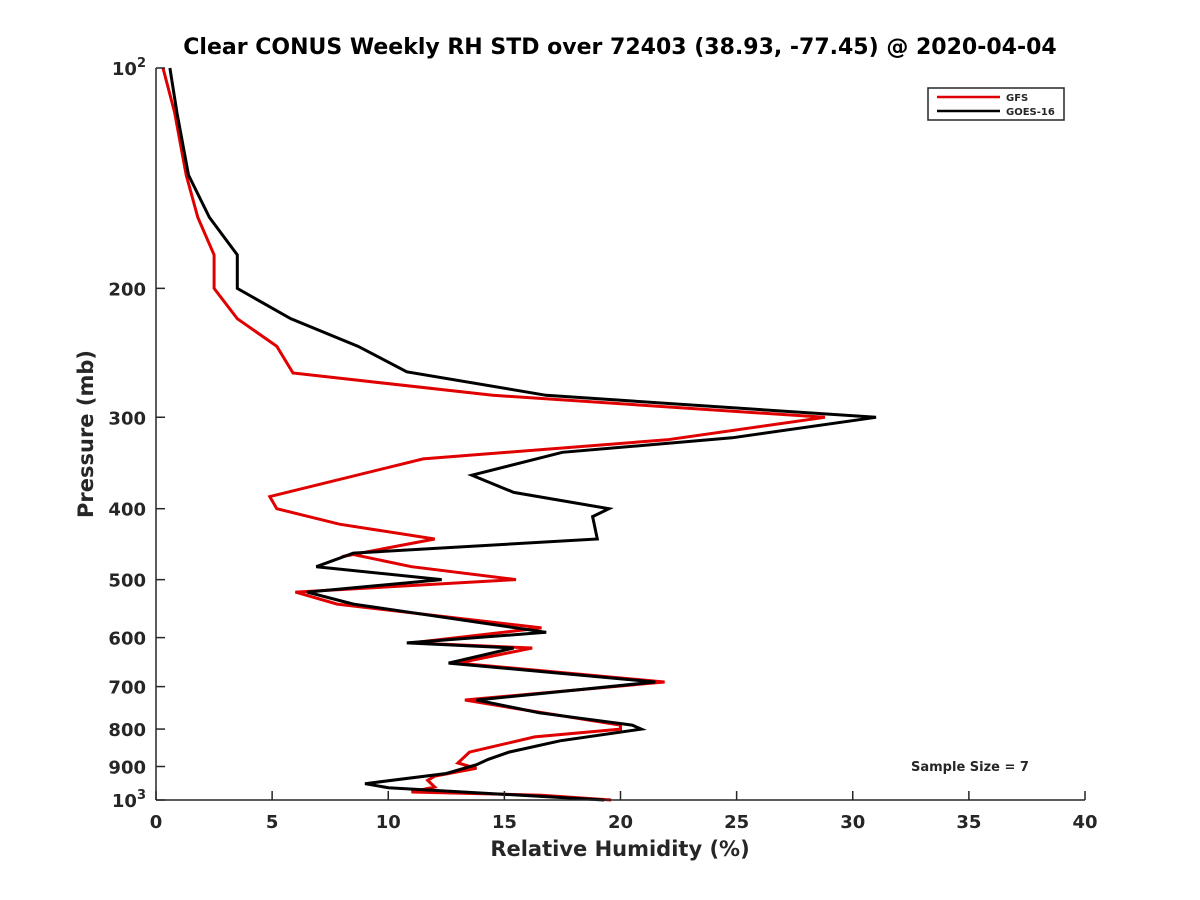 Image resolution: width=1200 pixels, height=900 pixels. What do you see at coordinates (127, 688) in the screenshot?
I see `y-tick-label: 700` at bounding box center [127, 688].